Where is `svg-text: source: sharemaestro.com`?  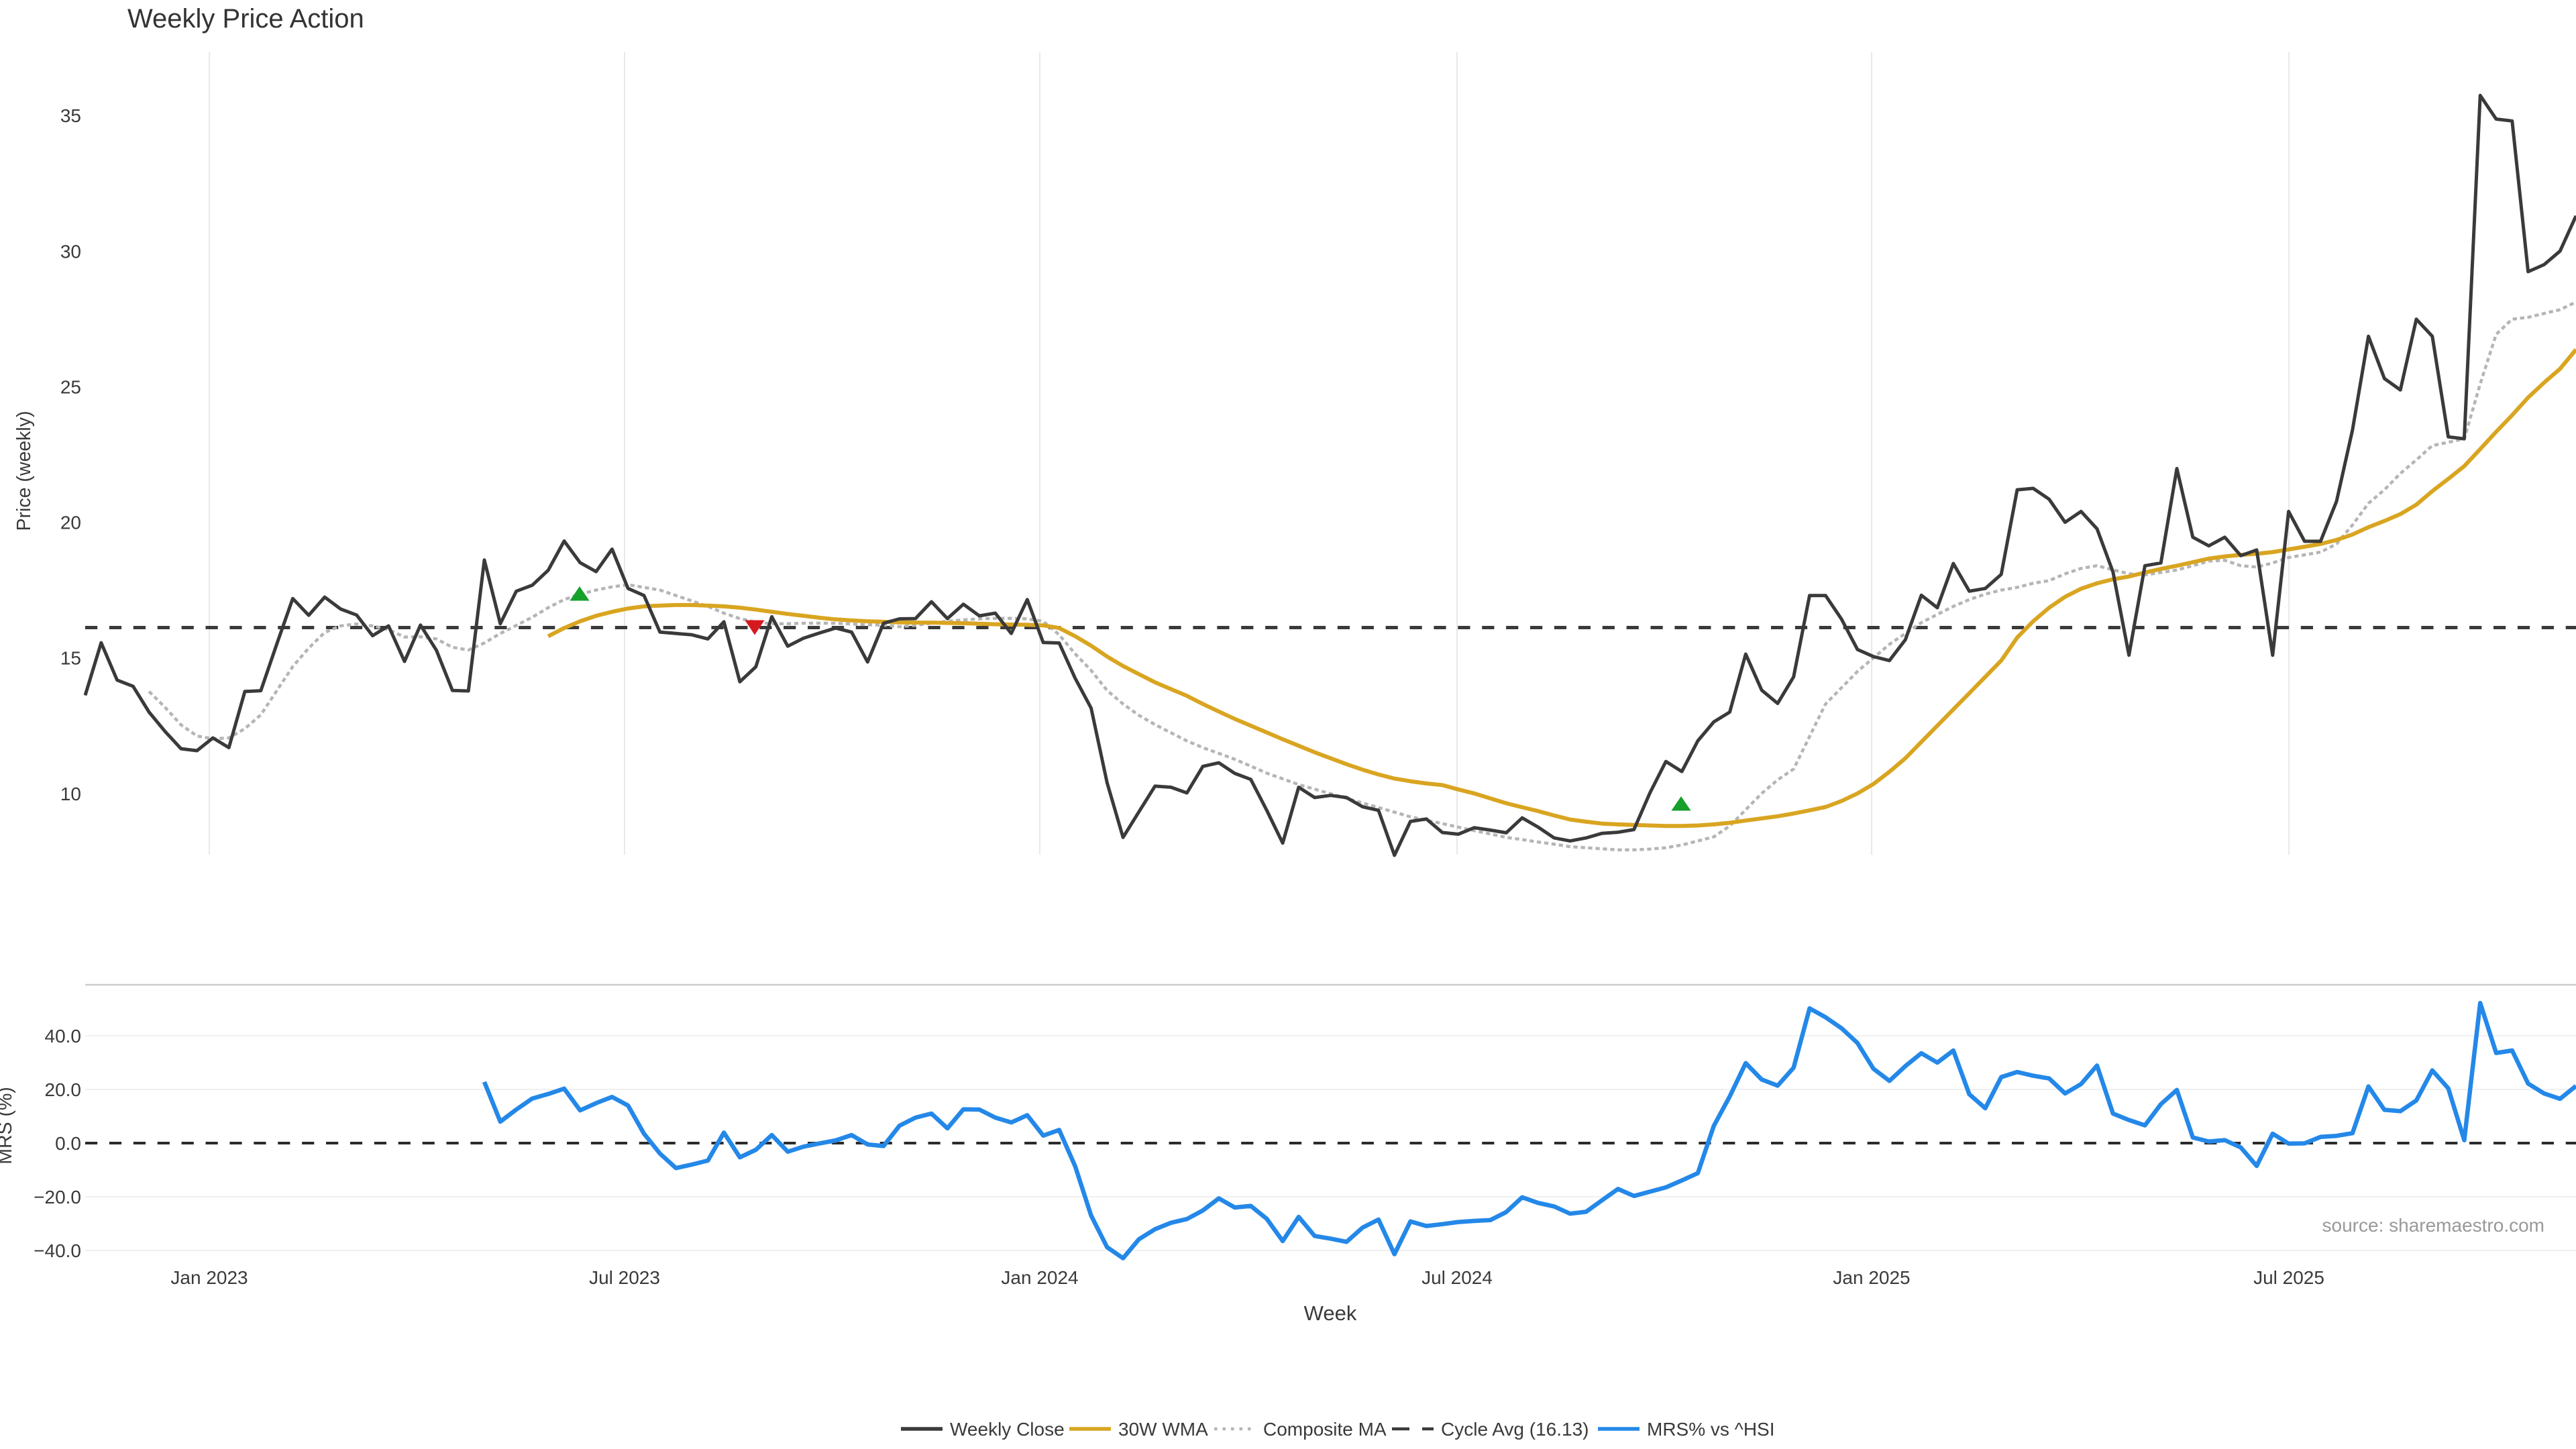
svg-text: source: sharemaestro.com is located at coordinates (2433, 1225).